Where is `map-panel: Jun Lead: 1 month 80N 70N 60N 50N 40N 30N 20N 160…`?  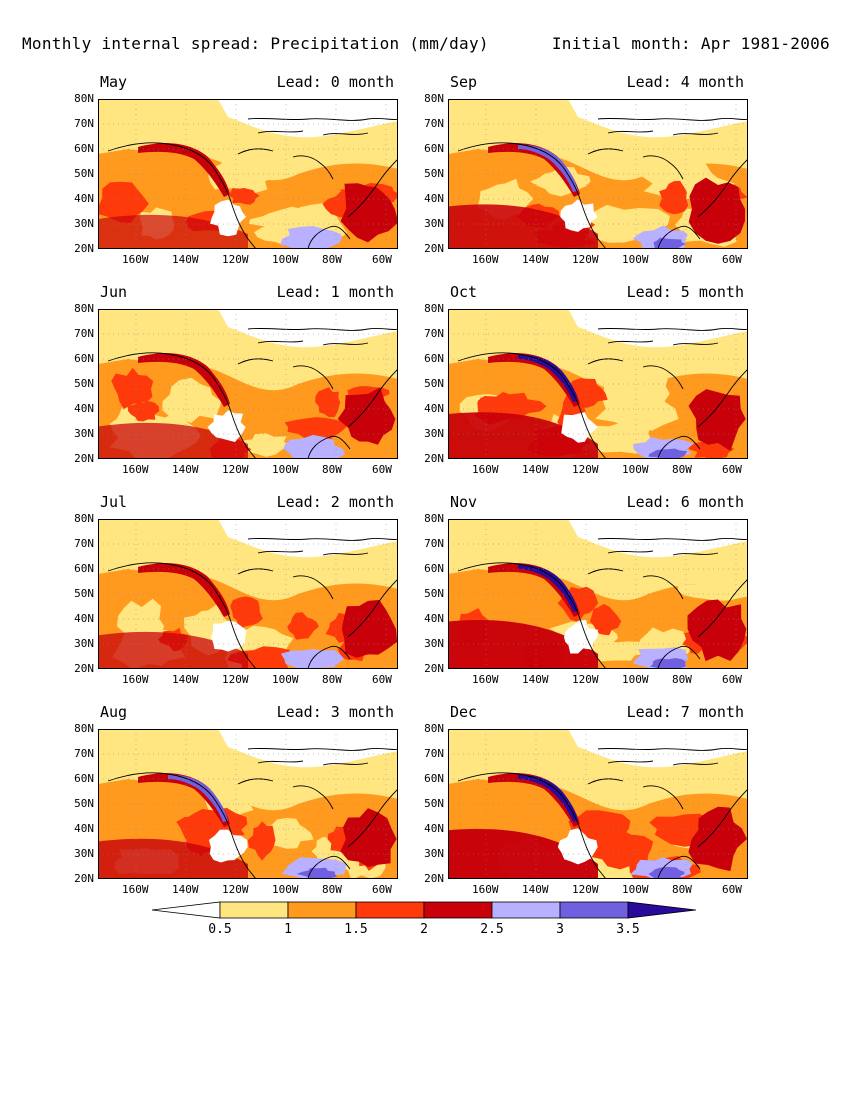 map-panel: Jun Lead: 1 month 80N 70N 60N 50N 40N 30N 20N 160… is located at coordinates (237, 389).